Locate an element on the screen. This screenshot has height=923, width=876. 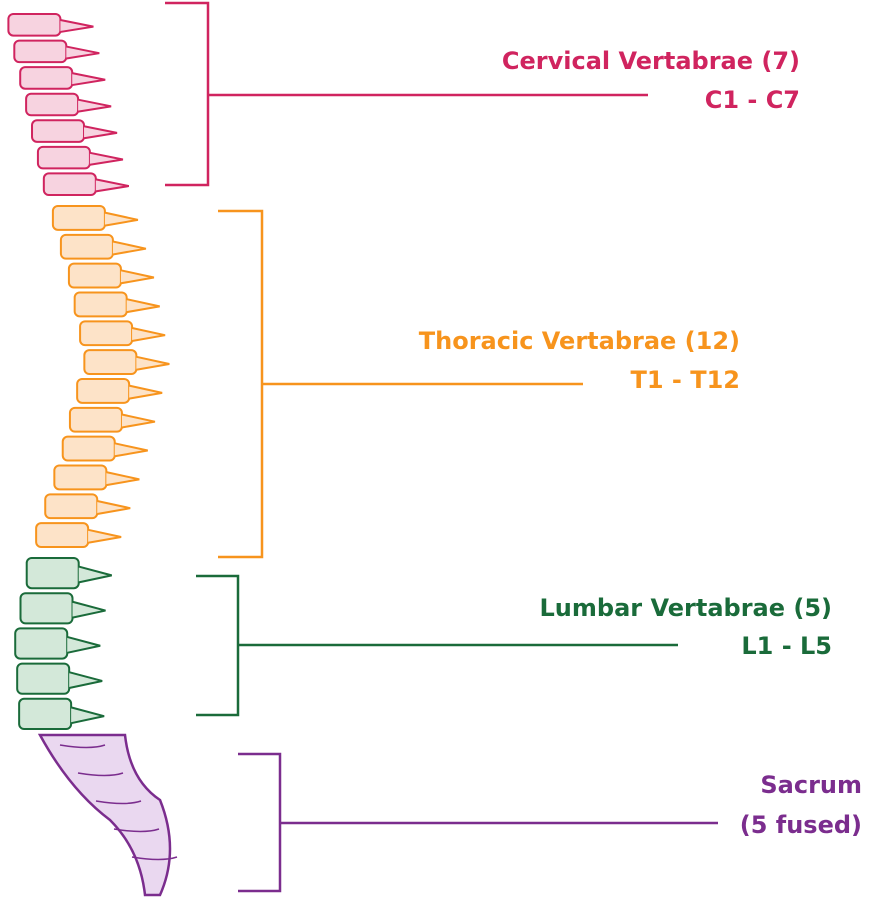
region-name: Thoracic Vertabrae (12) is located at coordinates (579, 341).